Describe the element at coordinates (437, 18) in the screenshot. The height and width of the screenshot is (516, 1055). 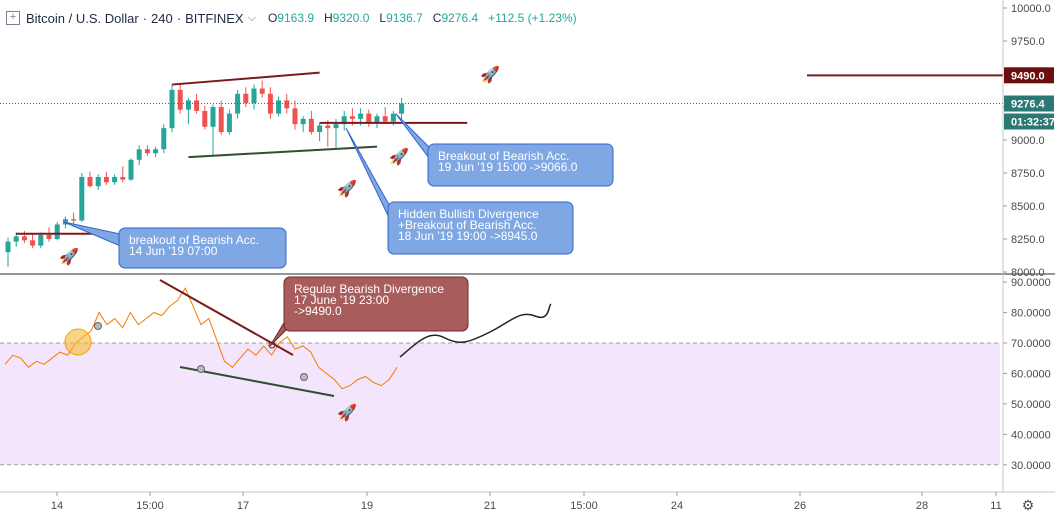
I see `close-key: C` at that location.